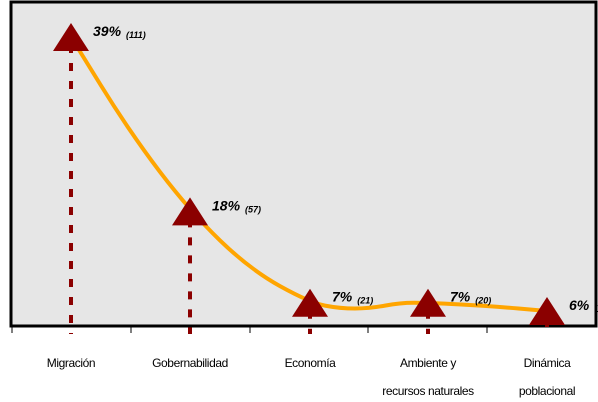 This screenshot has width=598, height=402. What do you see at coordinates (483, 301) in the screenshot?
I see `count-label-3: (20)` at bounding box center [483, 301].